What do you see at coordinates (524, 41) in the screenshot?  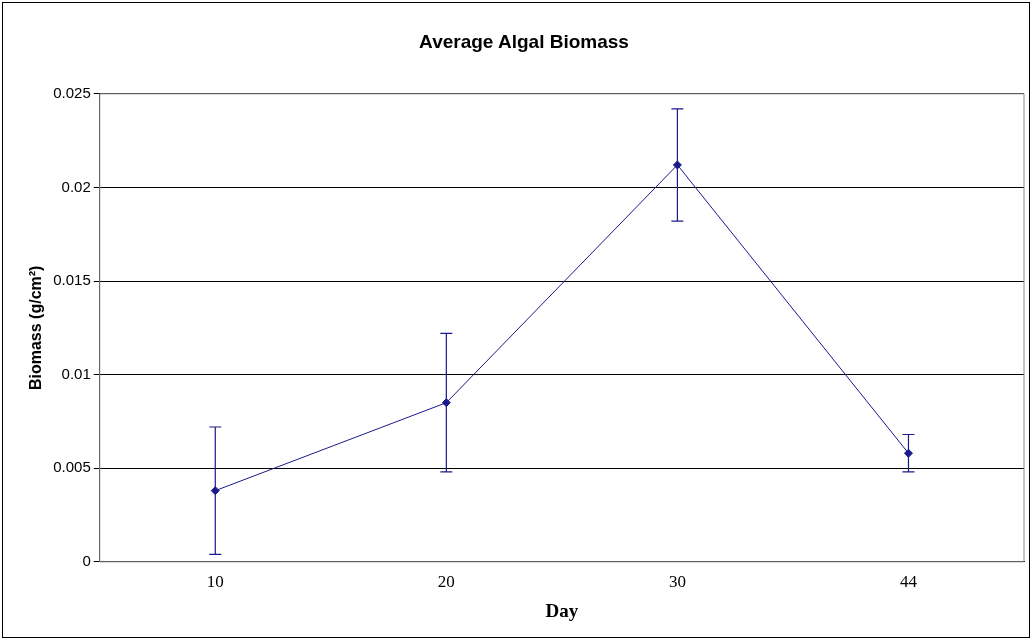 I see `chart-title: Average Algal Biomass` at bounding box center [524, 41].